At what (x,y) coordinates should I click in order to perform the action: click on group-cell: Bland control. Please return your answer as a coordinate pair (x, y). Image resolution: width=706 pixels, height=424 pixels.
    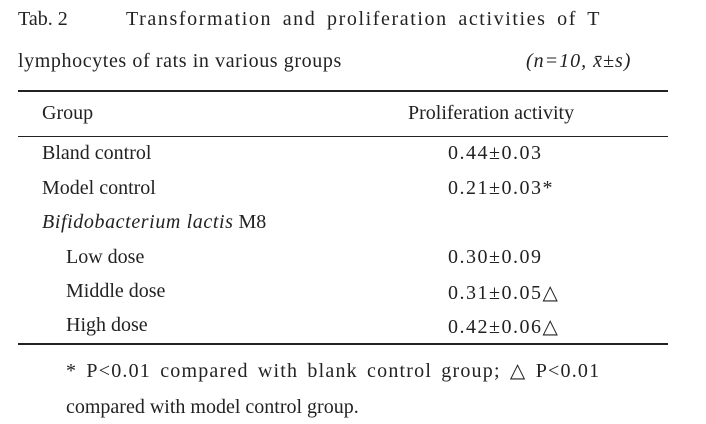
    Looking at the image, I should click on (97, 153).